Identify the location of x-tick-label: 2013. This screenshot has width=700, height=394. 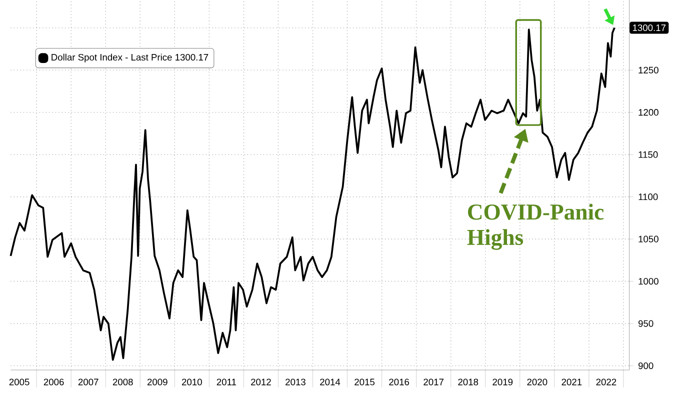
(296, 382).